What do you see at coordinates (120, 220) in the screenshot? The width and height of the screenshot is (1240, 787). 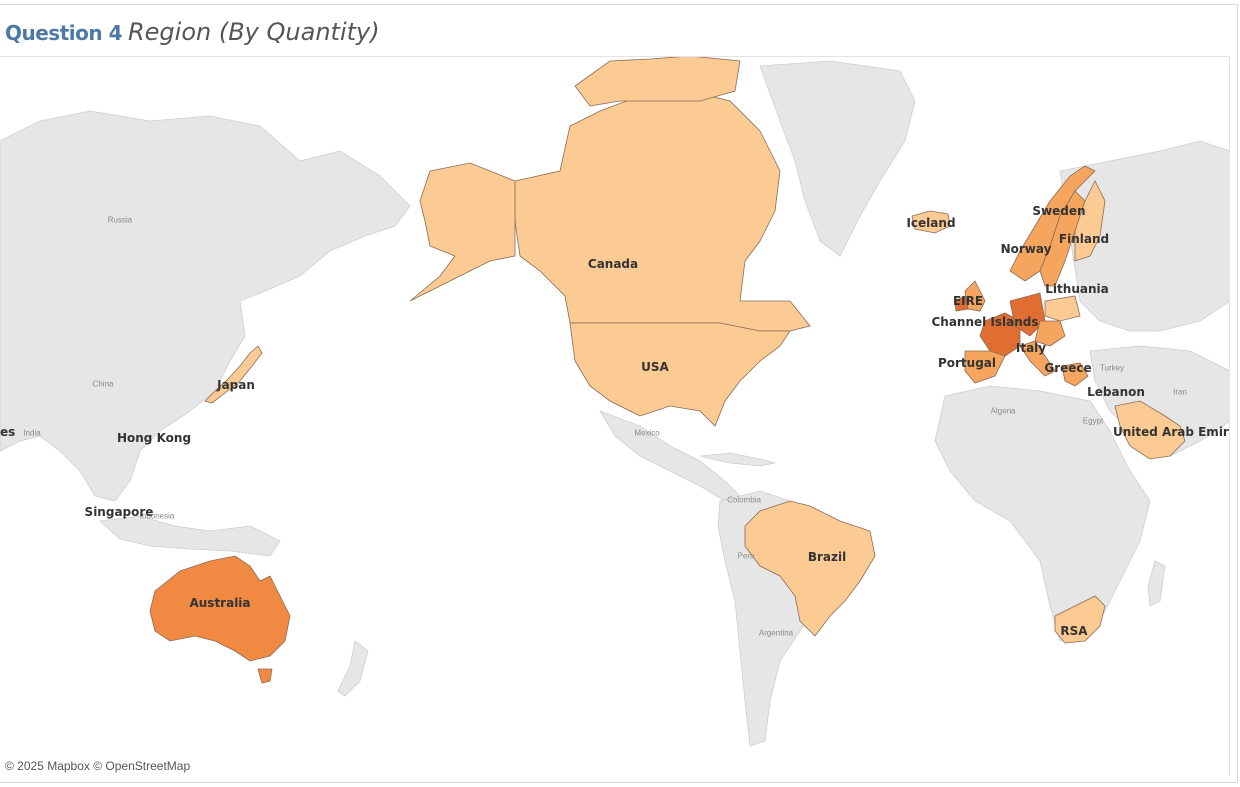 I see `map-label-russia: Russia` at bounding box center [120, 220].